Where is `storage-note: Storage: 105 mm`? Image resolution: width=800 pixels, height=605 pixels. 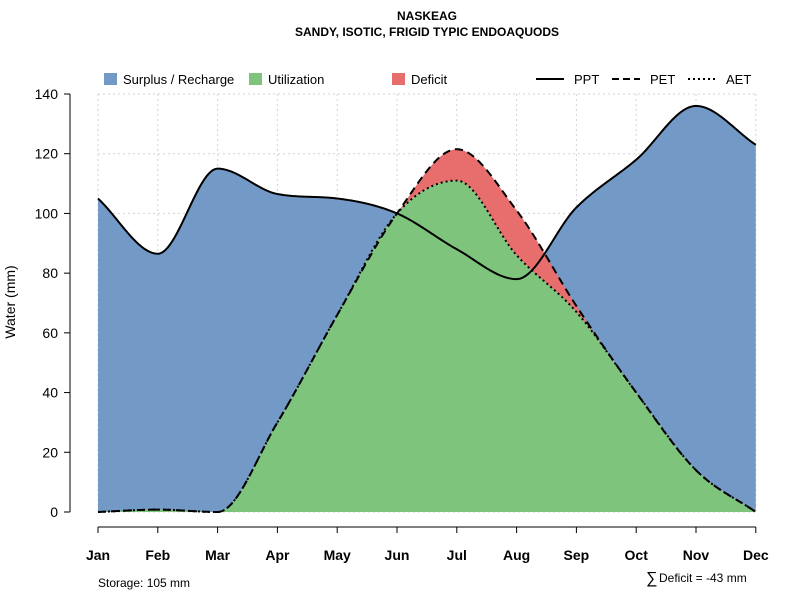
storage-note: Storage: 105 mm is located at coordinates (144, 583).